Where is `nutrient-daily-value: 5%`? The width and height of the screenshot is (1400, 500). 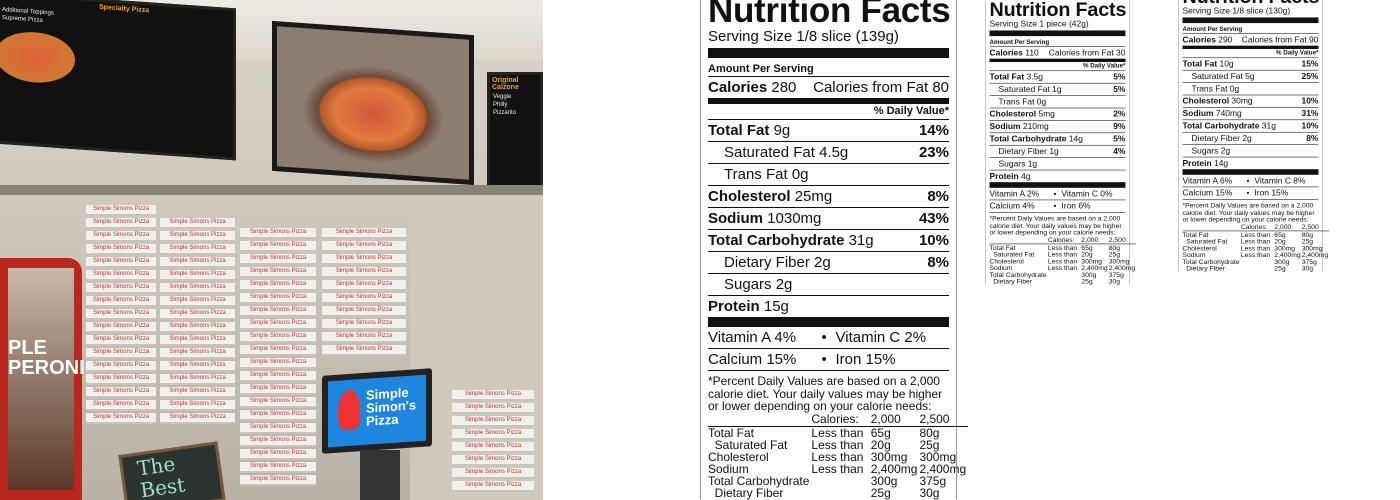 nutrient-daily-value: 5% is located at coordinates (1119, 89).